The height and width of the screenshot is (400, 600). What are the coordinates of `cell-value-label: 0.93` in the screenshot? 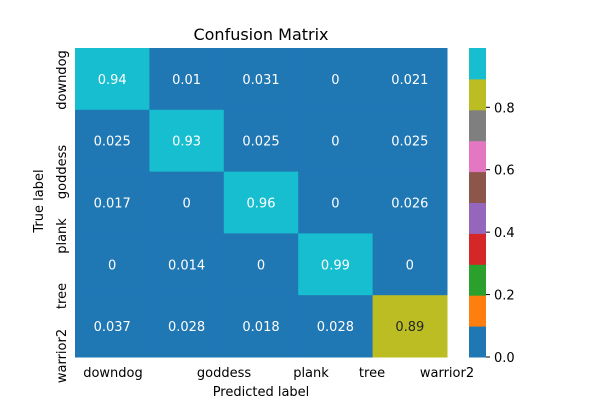 It's located at (186, 142).